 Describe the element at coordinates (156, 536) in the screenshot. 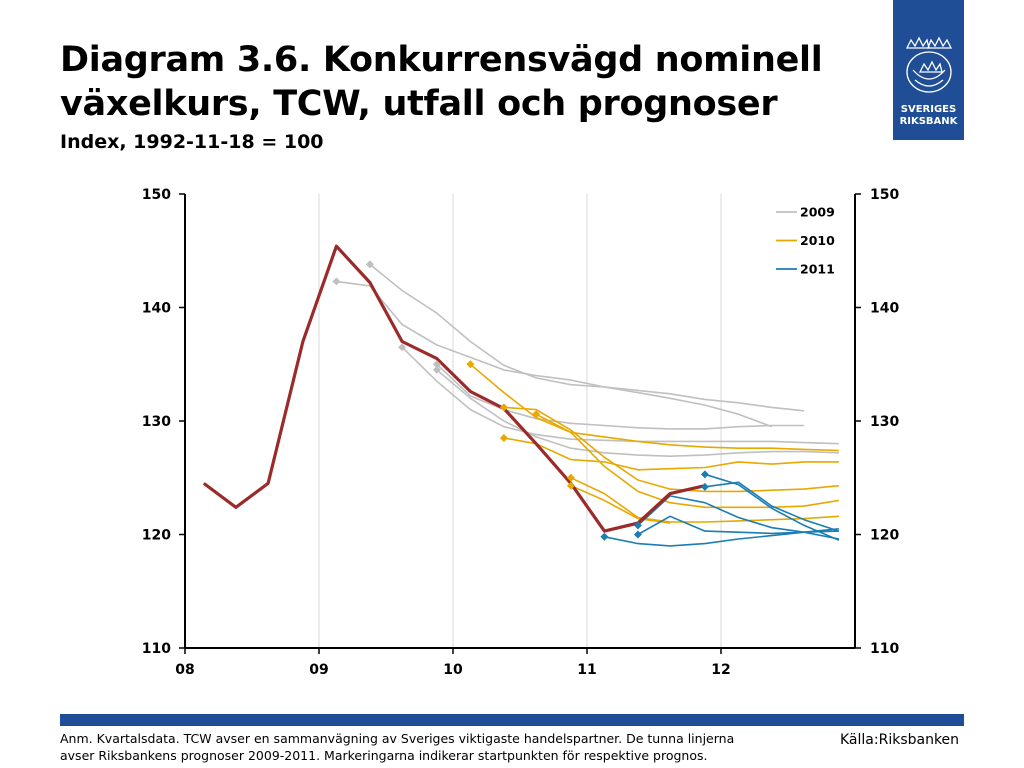

I see `y-tick-label-left: 120` at that location.